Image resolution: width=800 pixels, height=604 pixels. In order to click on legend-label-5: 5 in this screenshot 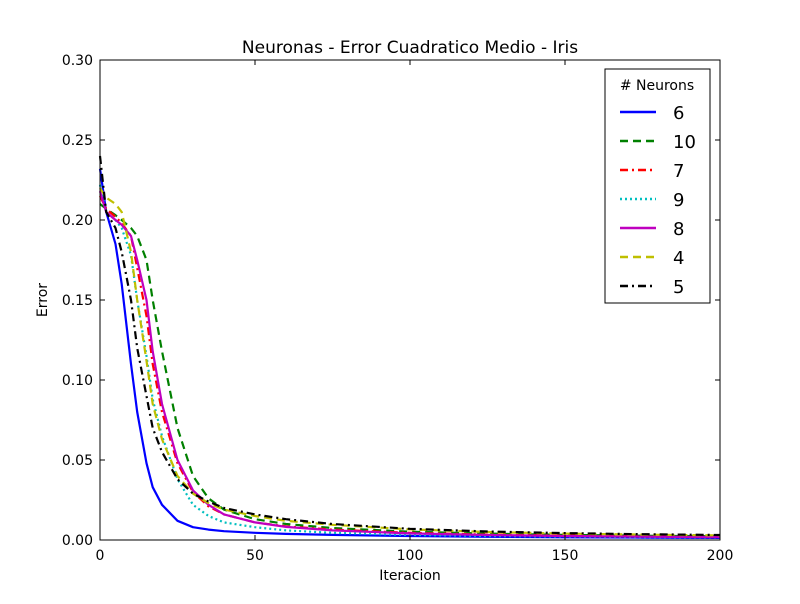, I will do `click(678, 287)`.